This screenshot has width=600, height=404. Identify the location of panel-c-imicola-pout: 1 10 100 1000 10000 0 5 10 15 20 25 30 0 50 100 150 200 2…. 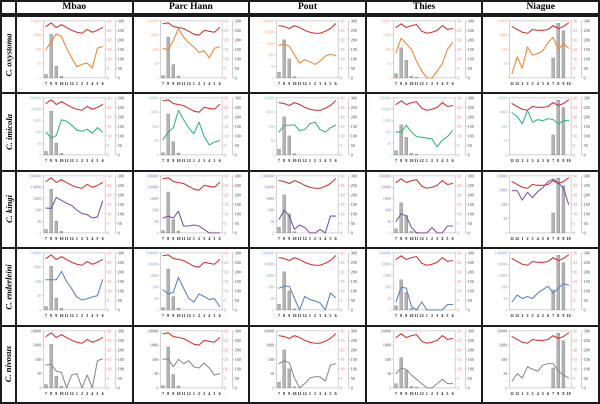
(306, 131).